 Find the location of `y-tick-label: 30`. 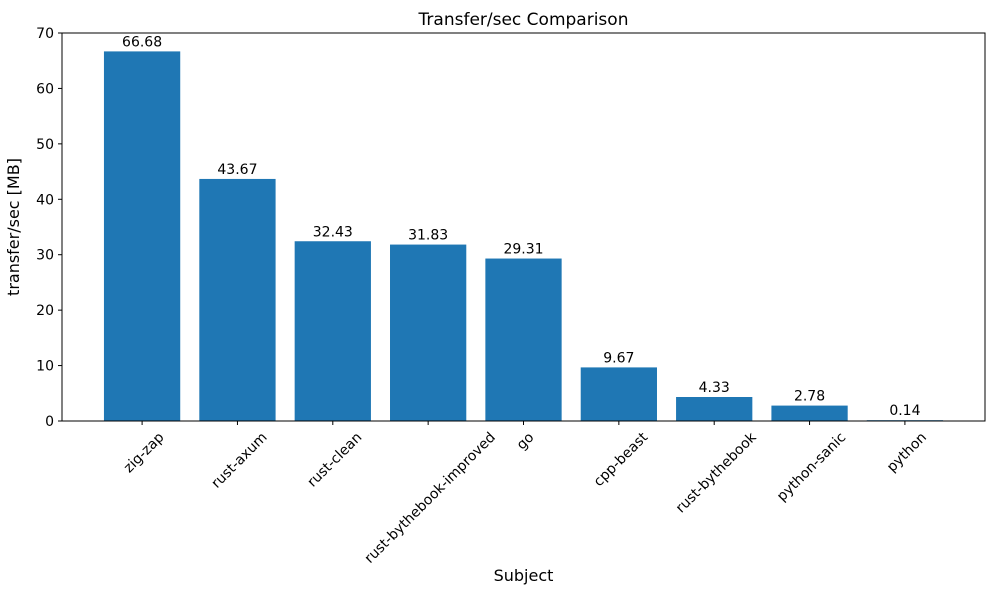

y-tick-label: 30 is located at coordinates (45, 256).